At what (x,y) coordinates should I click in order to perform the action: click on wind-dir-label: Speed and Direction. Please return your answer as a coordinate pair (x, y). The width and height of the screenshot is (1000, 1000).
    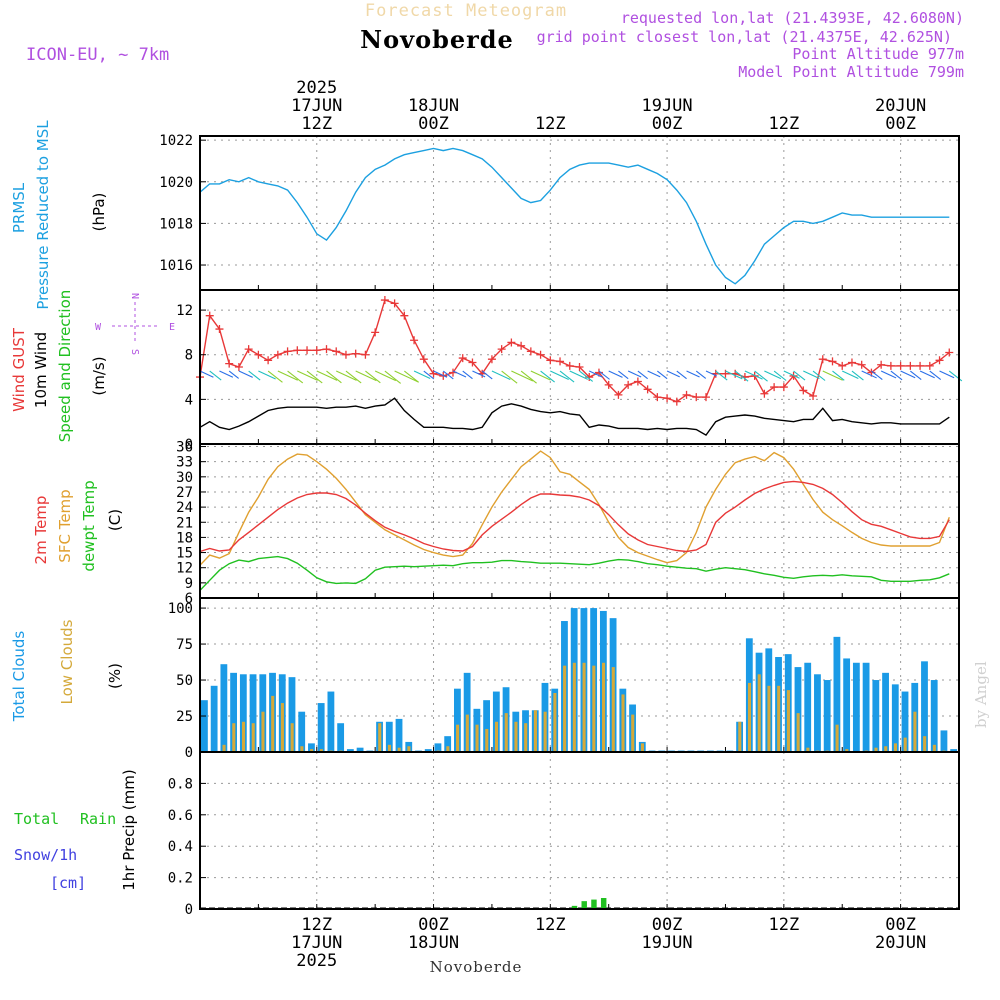
    Looking at the image, I should click on (65, 366).